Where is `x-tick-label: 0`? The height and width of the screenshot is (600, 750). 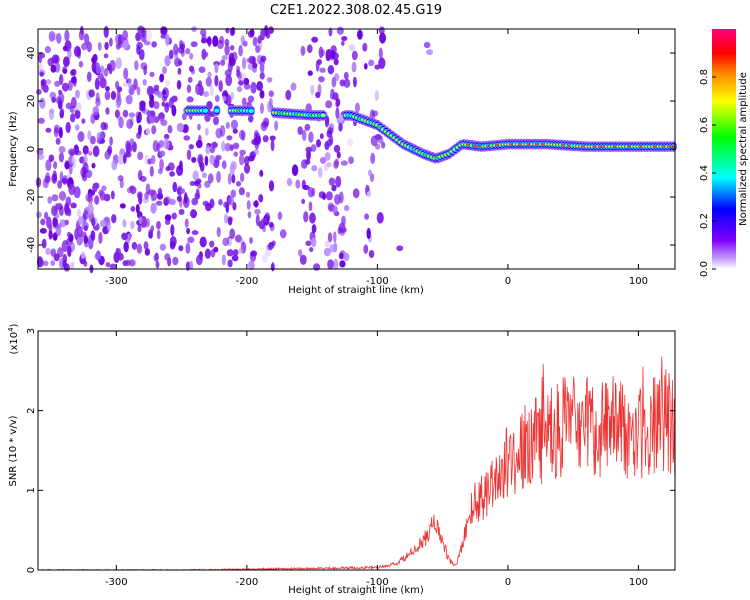
x-tick-label: 0 is located at coordinates (508, 281).